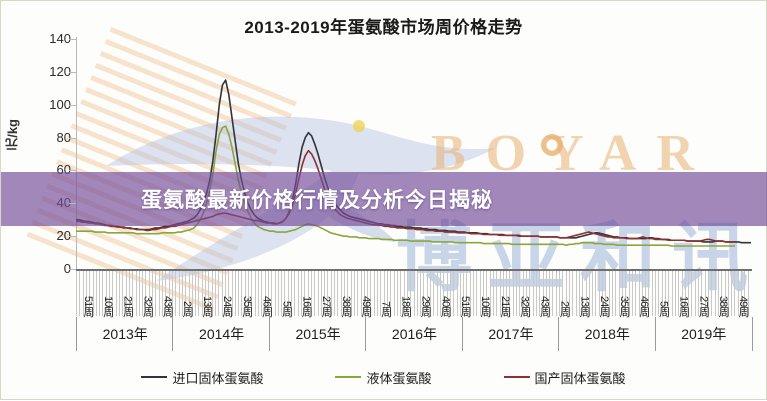 This screenshot has height=401, width=767. What do you see at coordinates (604, 305) in the screenshot?
I see `x-tick-label: 24周` at bounding box center [604, 305].